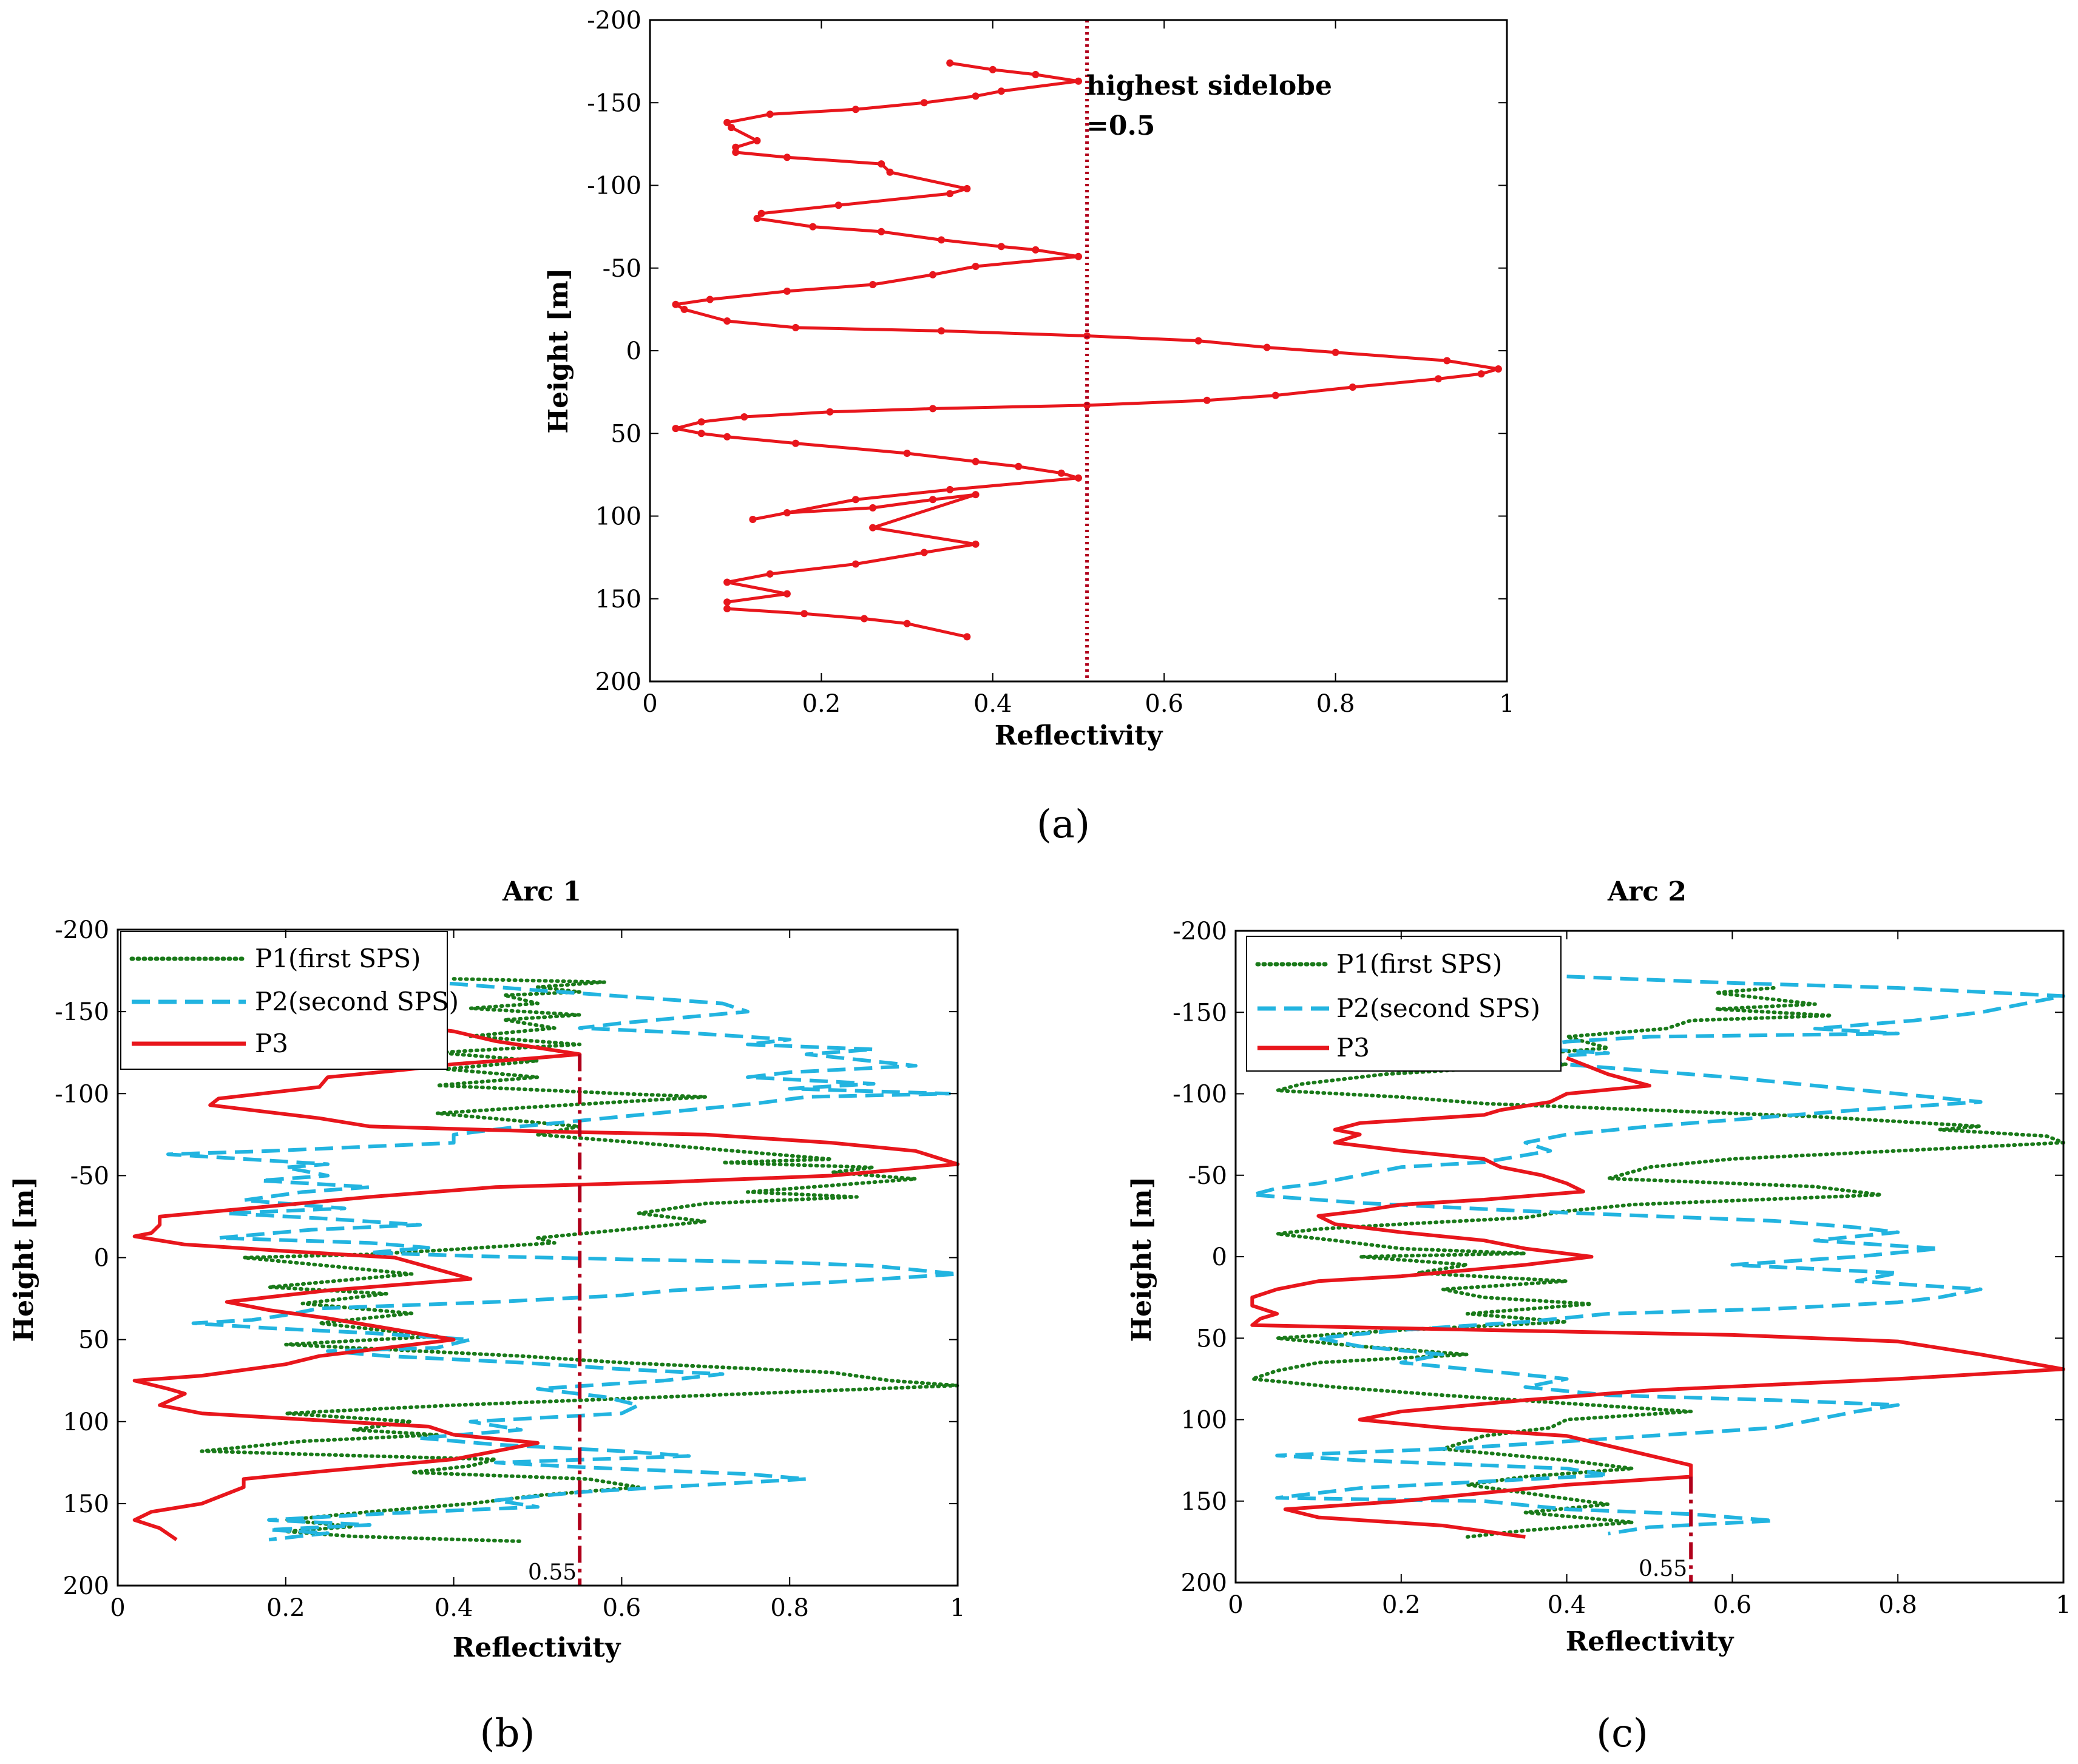 Image resolution: width=2078 pixels, height=1764 pixels. I want to click on chart-b-x-tick-label: 0.6, so click(622, 1608).